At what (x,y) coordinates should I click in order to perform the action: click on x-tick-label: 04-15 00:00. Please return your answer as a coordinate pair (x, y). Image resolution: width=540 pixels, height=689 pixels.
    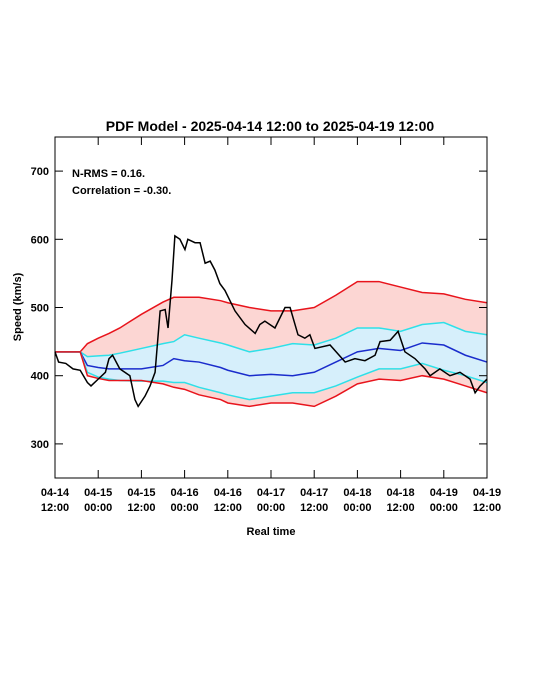
    Looking at the image, I should click on (98, 500).